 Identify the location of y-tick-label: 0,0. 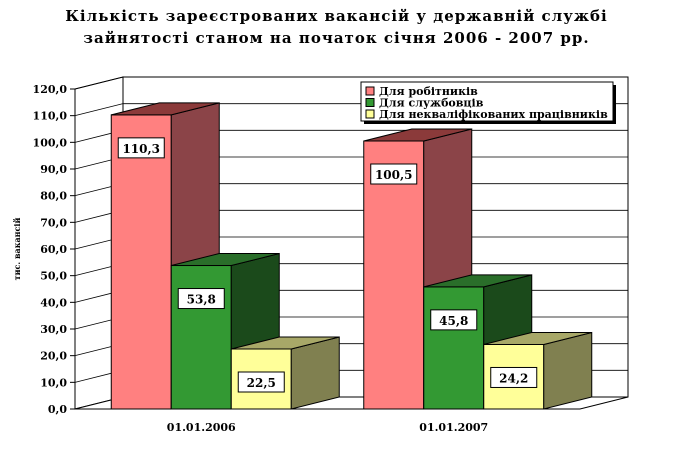
(57, 409).